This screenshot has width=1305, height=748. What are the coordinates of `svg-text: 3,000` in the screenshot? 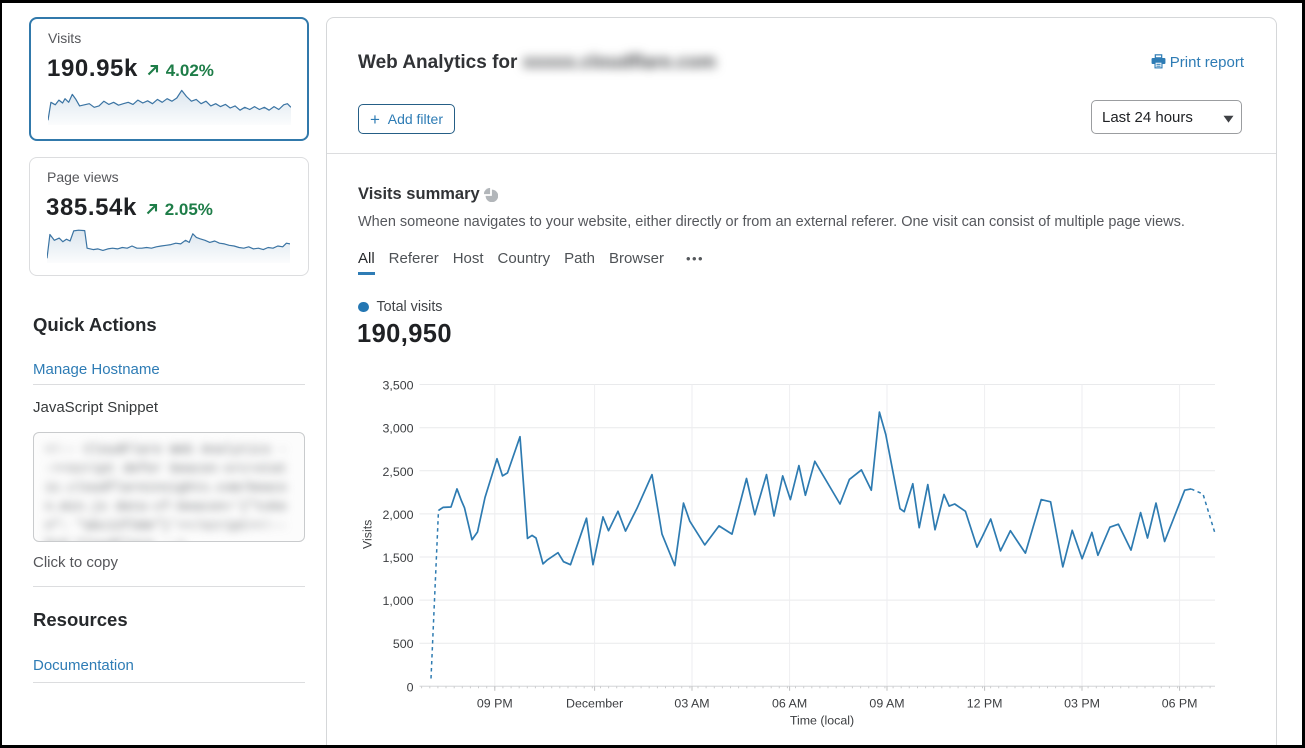 It's located at (397, 429).